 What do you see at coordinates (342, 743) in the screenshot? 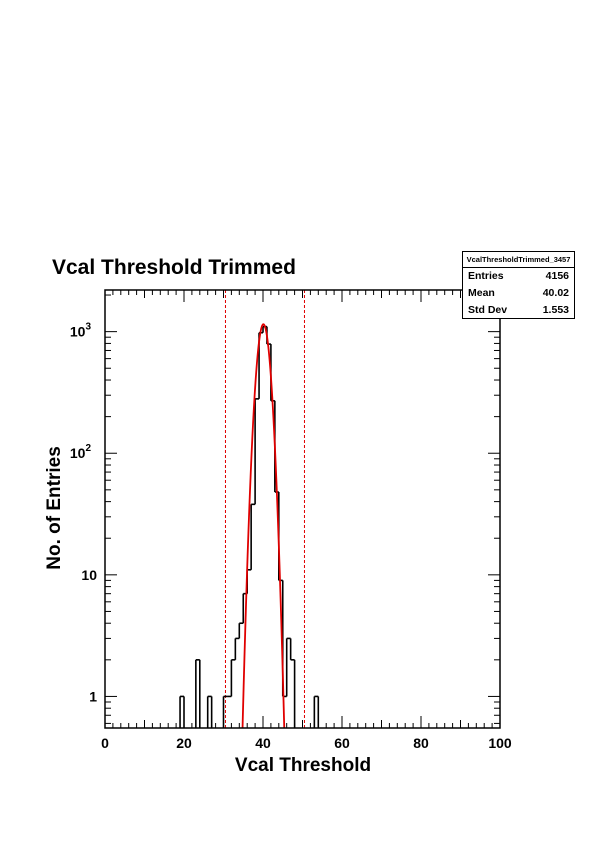
I see `x-tick-label: 60` at bounding box center [342, 743].